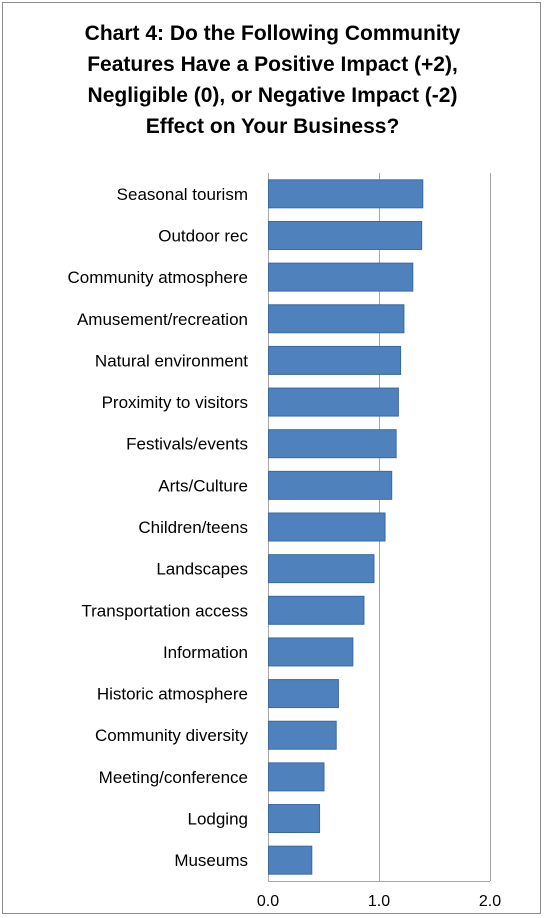 The width and height of the screenshot is (545, 918). I want to click on category-label: Children/teens, so click(193, 527).